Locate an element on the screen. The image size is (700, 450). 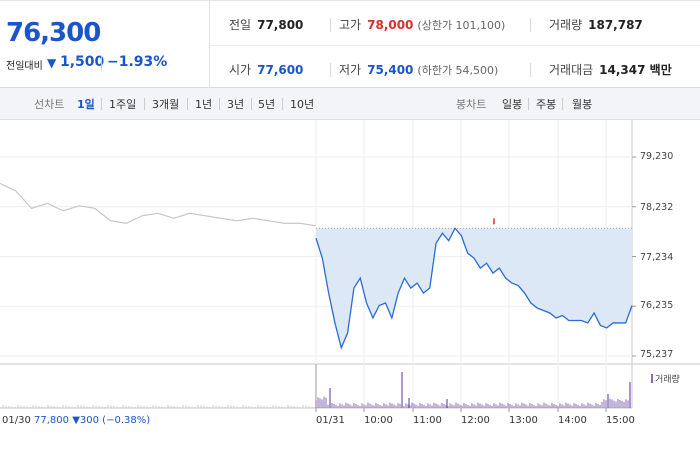
prev-change: ▼300 is located at coordinates (85, 420).